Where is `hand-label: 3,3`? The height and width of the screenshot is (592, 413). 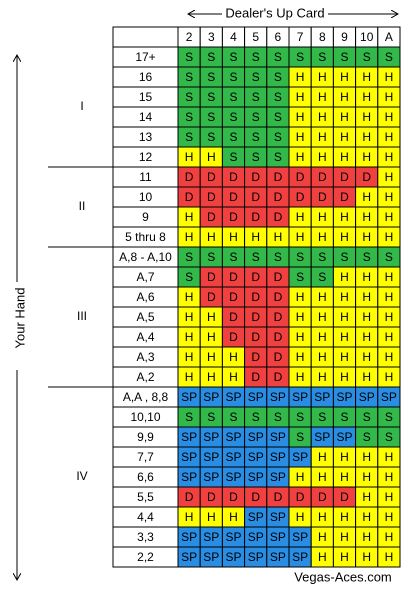
hand-label: 3,3 is located at coordinates (145, 537).